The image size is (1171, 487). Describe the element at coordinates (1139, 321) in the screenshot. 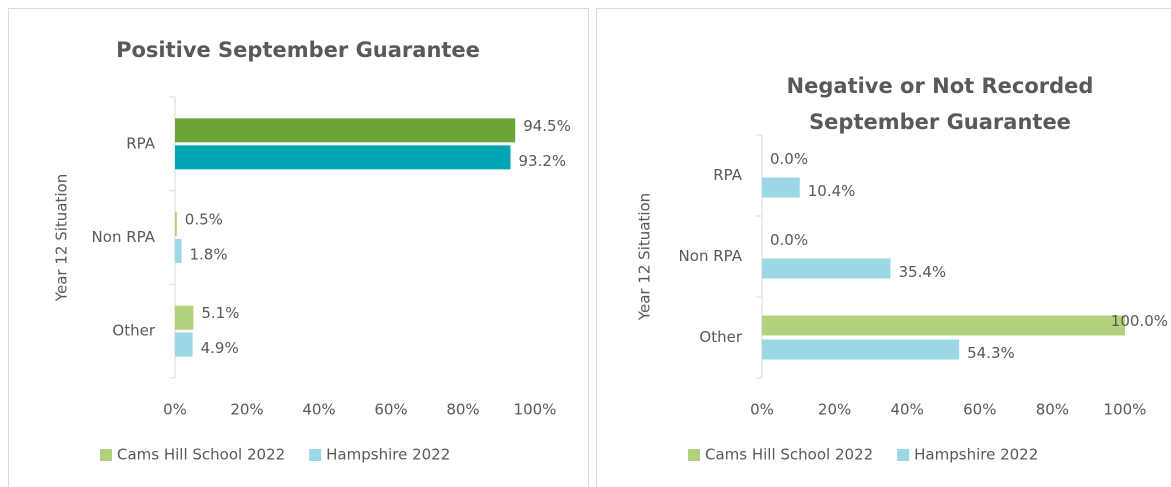

I see `data-label: 100.0%` at that location.